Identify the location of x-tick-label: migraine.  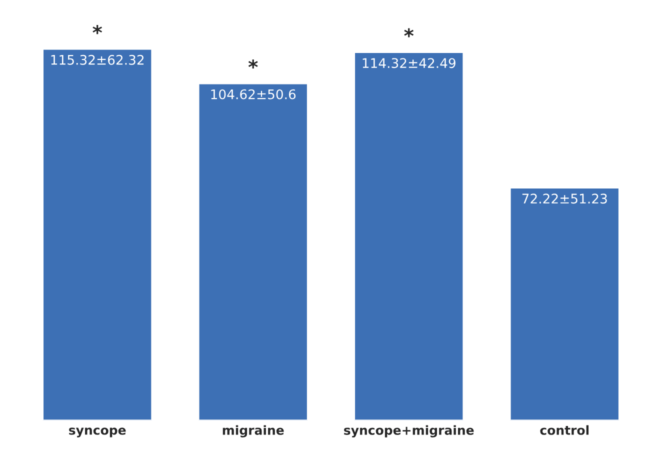
(253, 431).